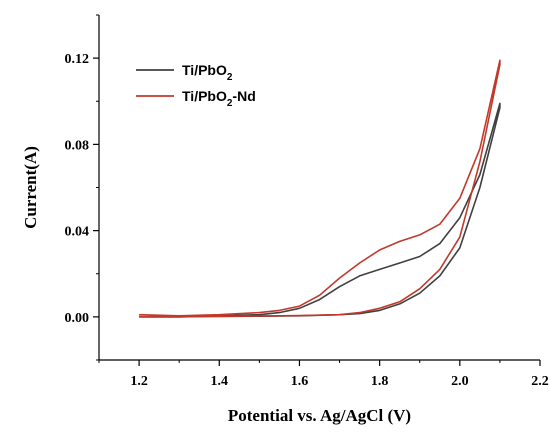  What do you see at coordinates (220, 381) in the screenshot?
I see `x-tick-label: 1.4` at bounding box center [220, 381].